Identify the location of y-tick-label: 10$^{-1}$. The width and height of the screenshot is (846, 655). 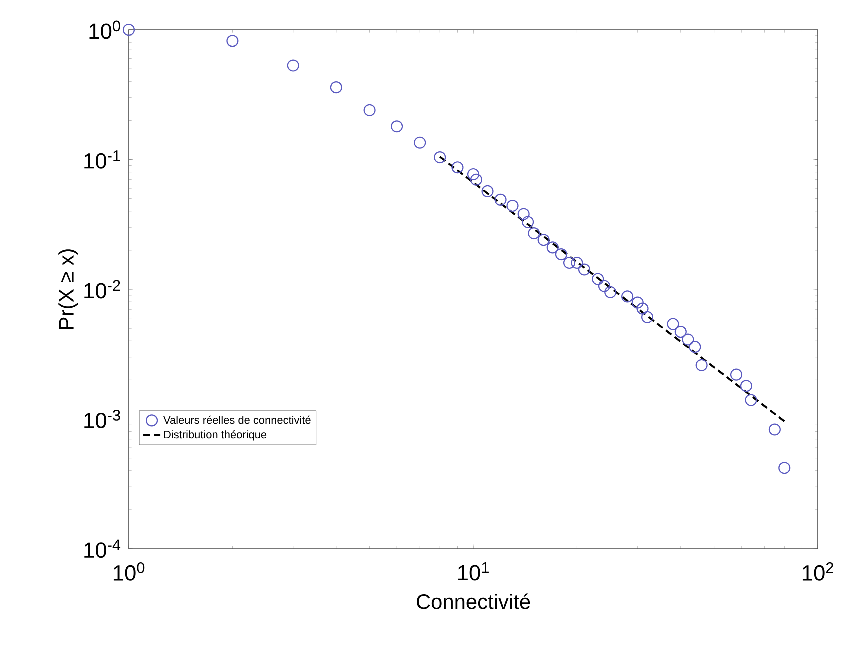
(102, 159).